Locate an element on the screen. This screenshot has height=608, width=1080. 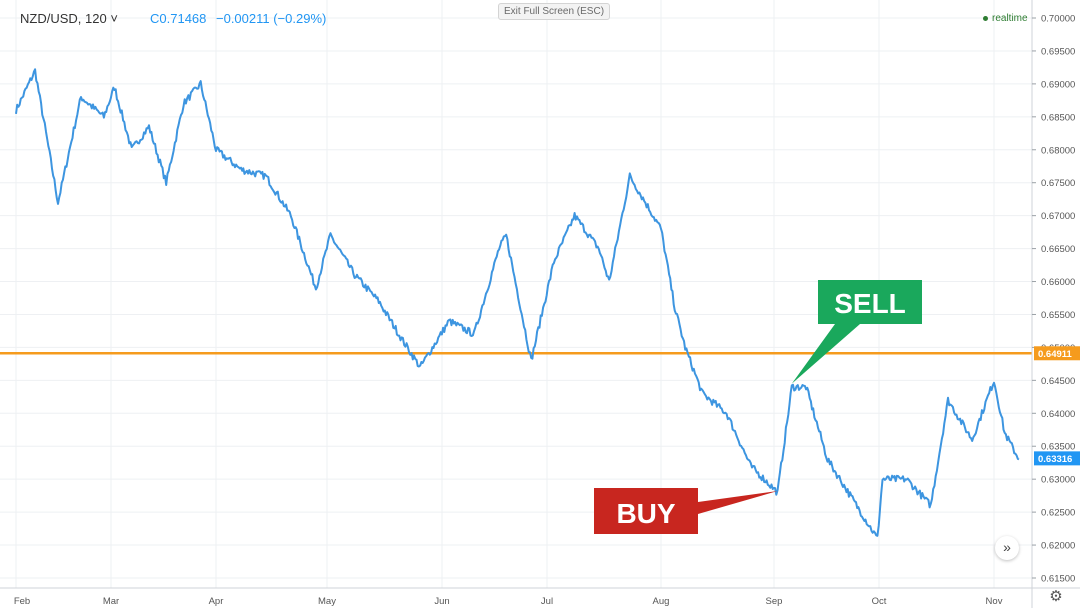
y-tick-label: 0.69500 is located at coordinates (1058, 51).